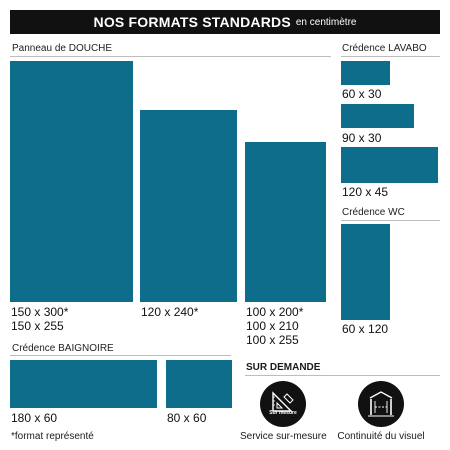 The width and height of the screenshot is (450, 450). What do you see at coordinates (365, 192) in the screenshot?
I see `size-label-lavabo-3: 120 x 45` at bounding box center [365, 192].